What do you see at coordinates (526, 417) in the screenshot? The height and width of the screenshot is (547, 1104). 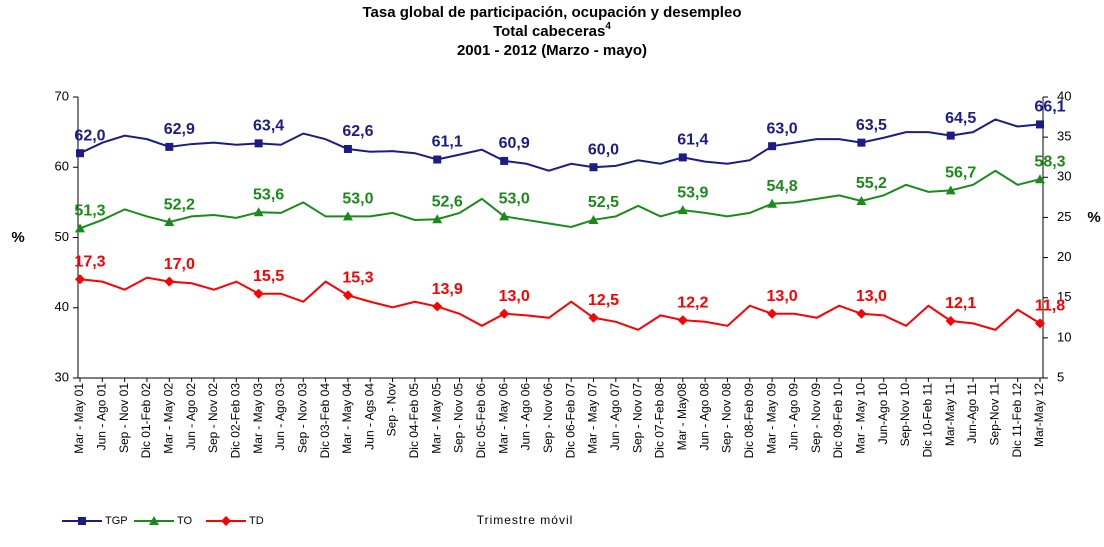 I see `x-tick-label: Jun - Ago 06` at bounding box center [526, 417].